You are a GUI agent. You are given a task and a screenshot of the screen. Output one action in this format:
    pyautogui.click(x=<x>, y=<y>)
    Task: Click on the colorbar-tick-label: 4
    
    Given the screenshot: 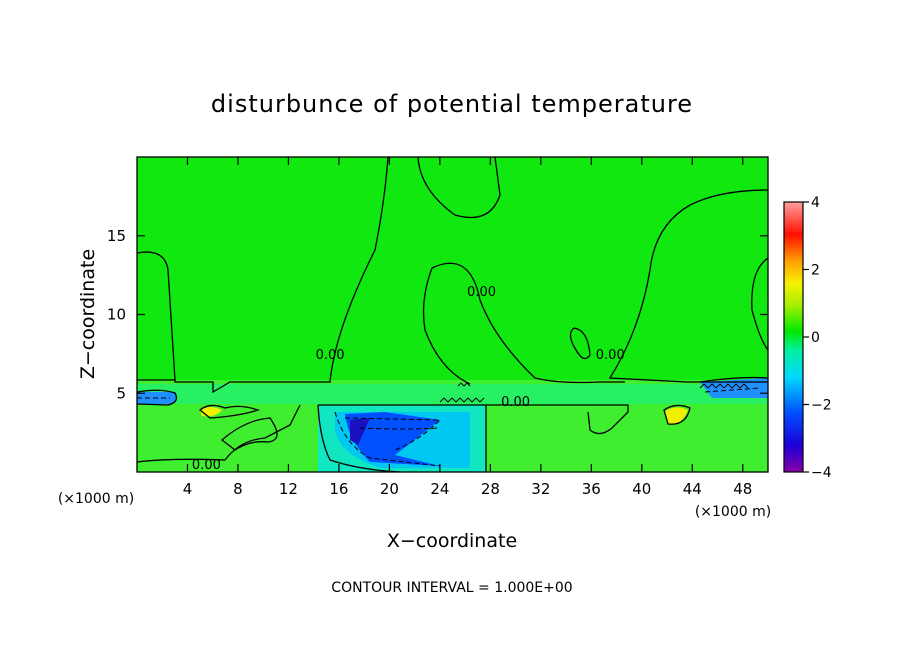 What is the action you would take?
    pyautogui.click(x=815, y=203)
    